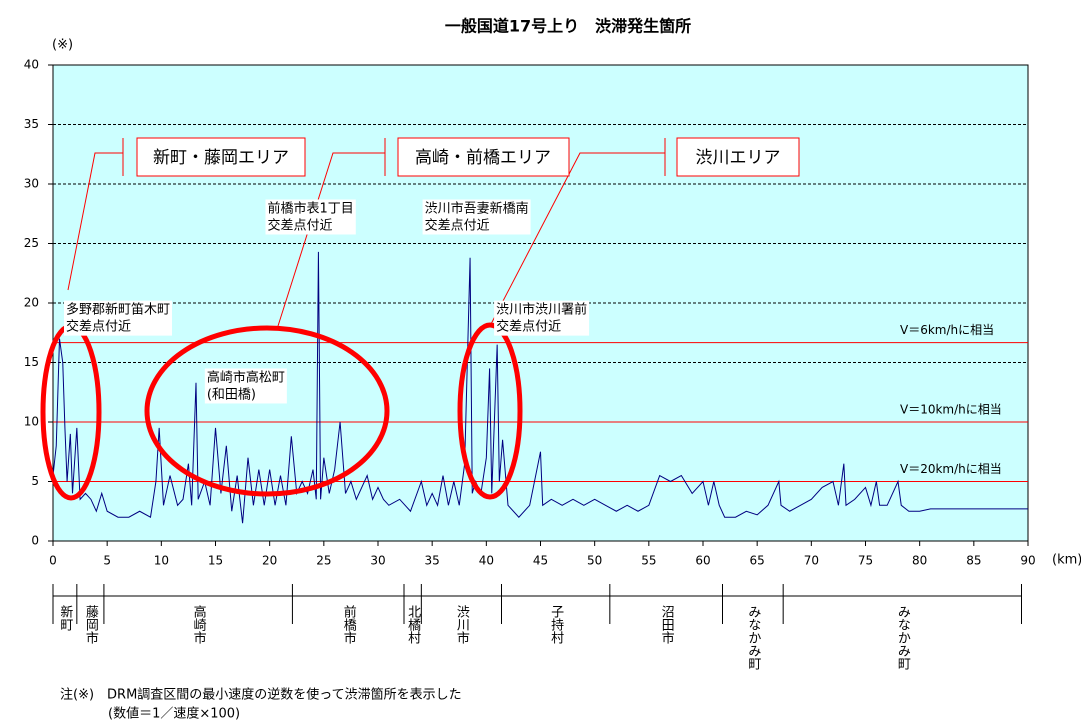 This screenshot has width=1081, height=726. I want to click on note: (数値＝1／速度×100), so click(174, 714).